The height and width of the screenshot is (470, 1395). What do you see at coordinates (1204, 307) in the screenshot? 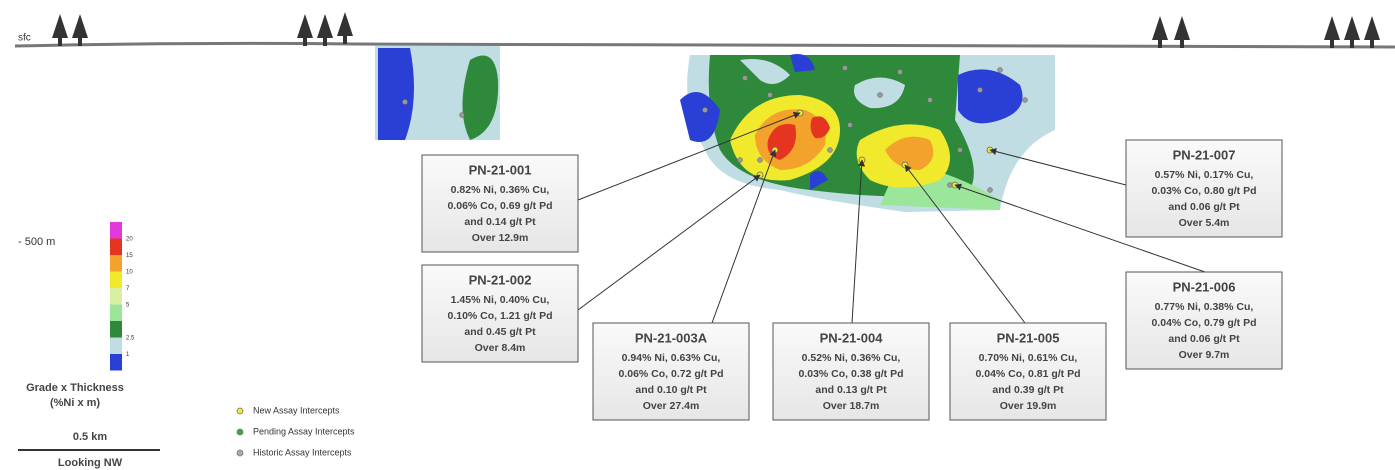
I see `callout-line: 0.77% Ni, 0.38% Cu,` at bounding box center [1204, 307].